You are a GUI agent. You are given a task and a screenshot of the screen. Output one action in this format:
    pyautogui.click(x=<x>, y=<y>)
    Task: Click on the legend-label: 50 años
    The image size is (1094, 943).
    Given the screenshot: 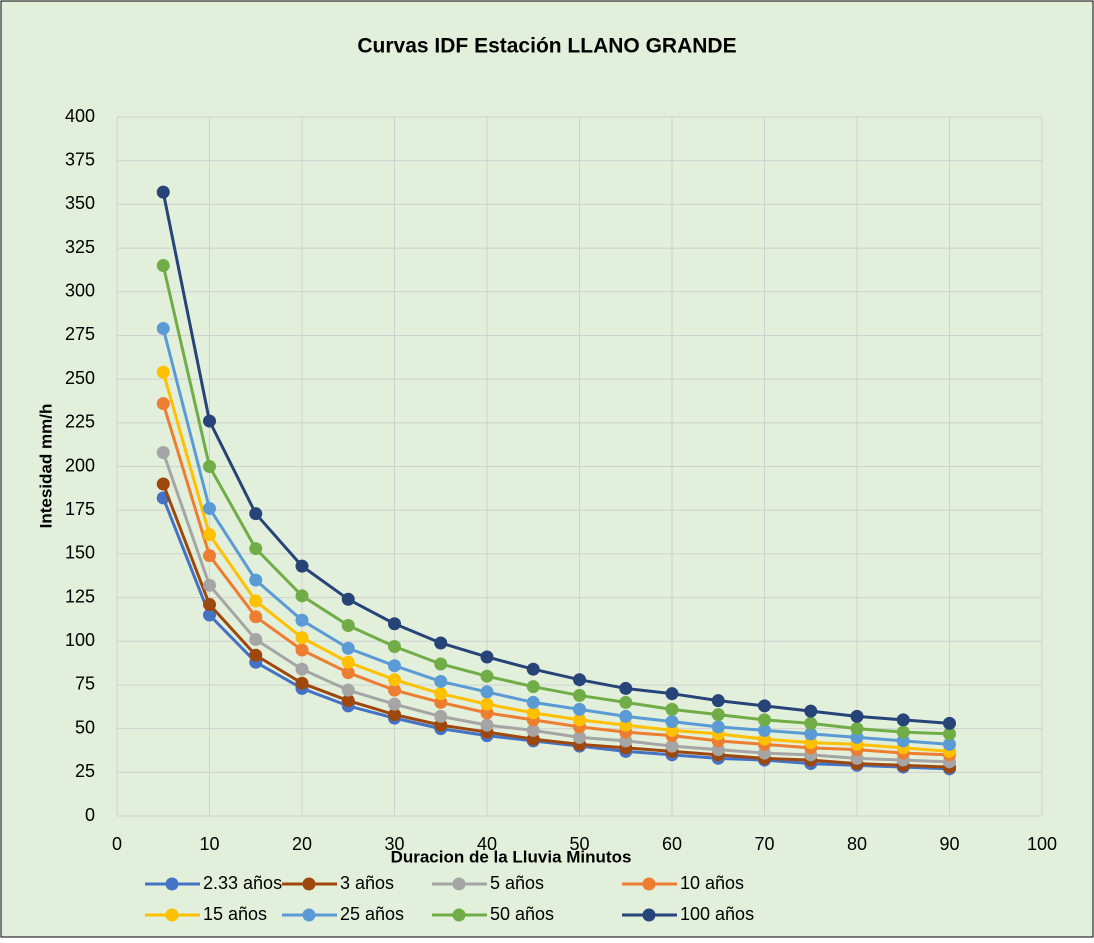 What is the action you would take?
    pyautogui.click(x=522, y=914)
    